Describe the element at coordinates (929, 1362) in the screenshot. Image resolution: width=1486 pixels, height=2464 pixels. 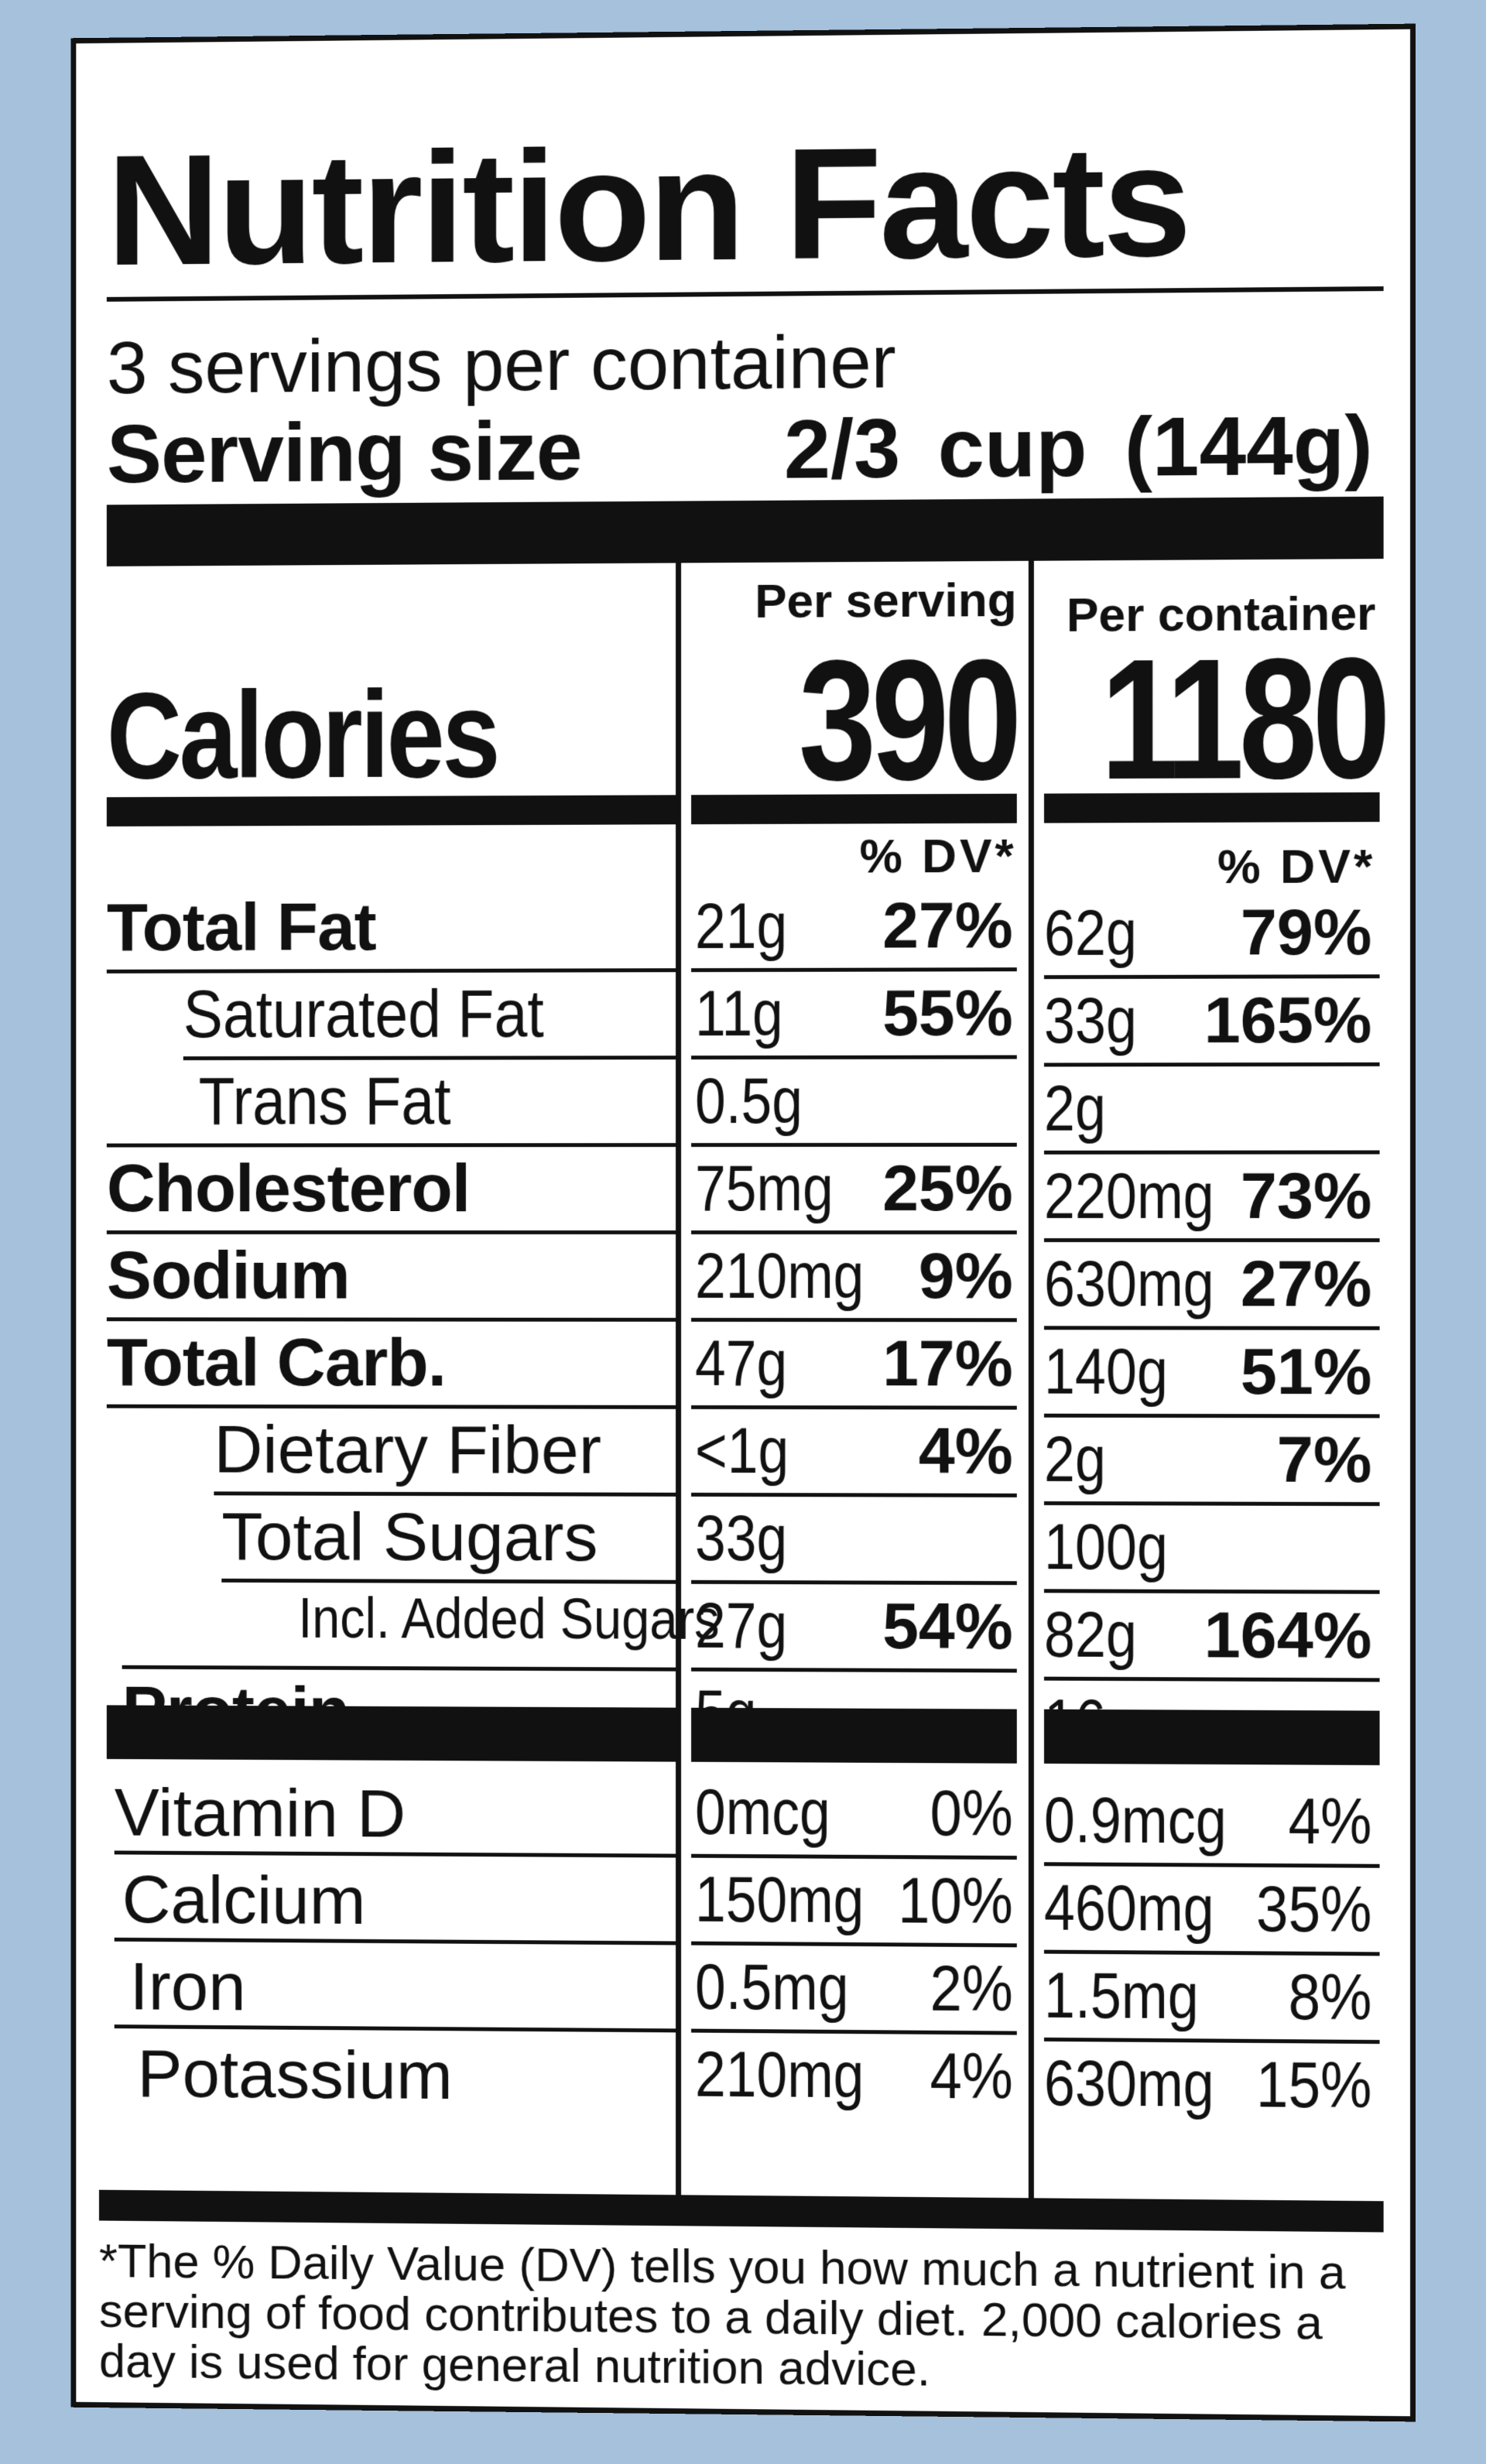
I see `serving-dv: 17%` at that location.